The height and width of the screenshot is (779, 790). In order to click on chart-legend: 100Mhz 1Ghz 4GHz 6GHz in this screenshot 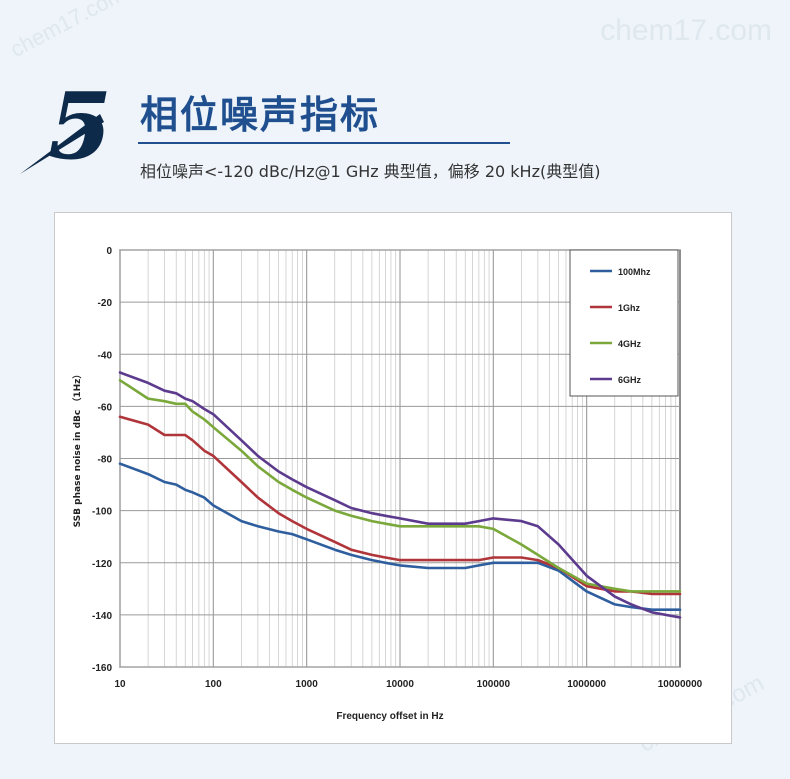, I will do `click(624, 323)`.